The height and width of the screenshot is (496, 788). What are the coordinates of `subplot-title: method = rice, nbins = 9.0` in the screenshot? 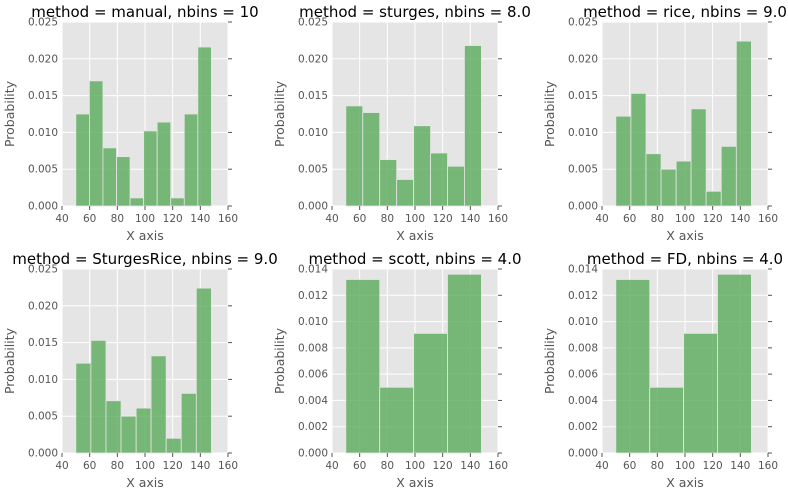 It's located at (685, 12).